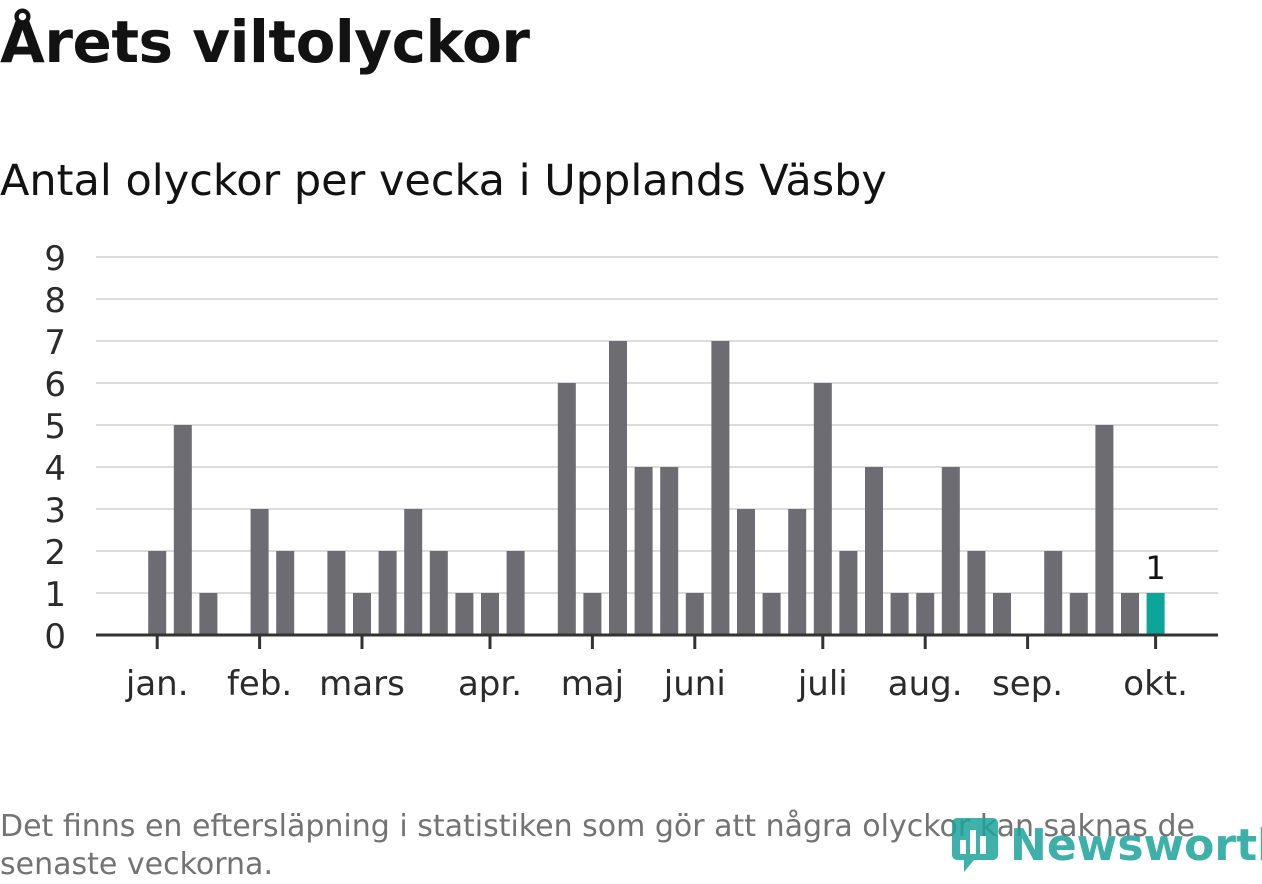 The width and height of the screenshot is (1262, 884). Describe the element at coordinates (55, 301) in the screenshot. I see `y-tick-label: 8` at that location.